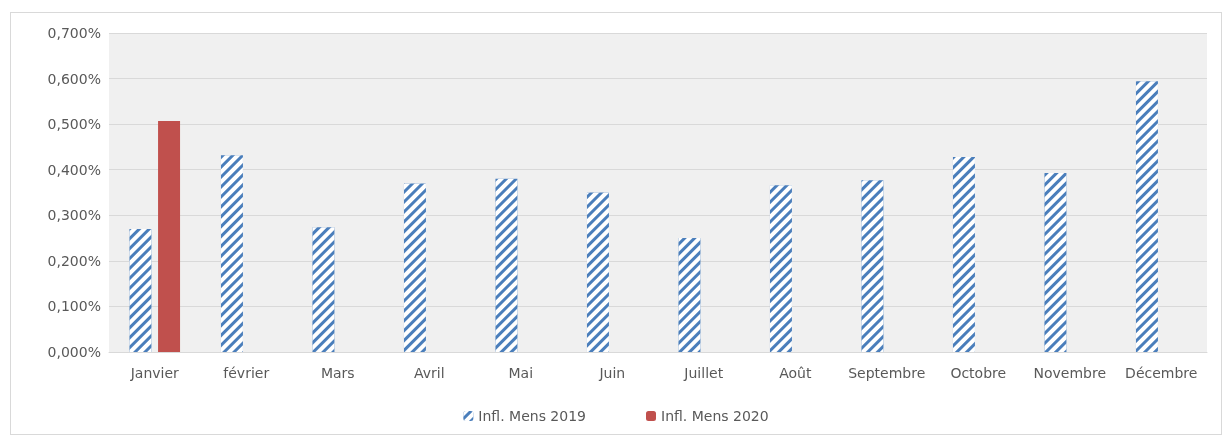 Image resolution: width=1224 pixels, height=437 pixels. What do you see at coordinates (337, 373) in the screenshot?
I see `x-tick-label: Mars` at bounding box center [337, 373].